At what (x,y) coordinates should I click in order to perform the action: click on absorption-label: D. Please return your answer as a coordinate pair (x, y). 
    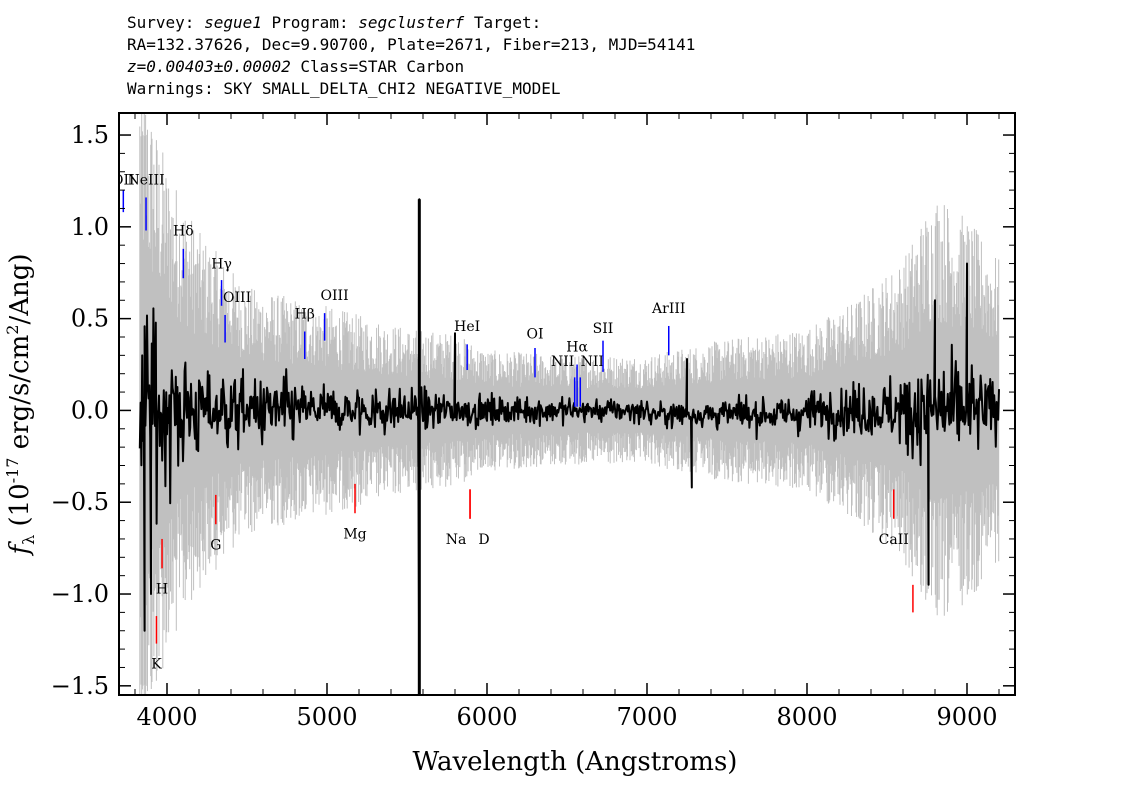
    Looking at the image, I should click on (483, 540).